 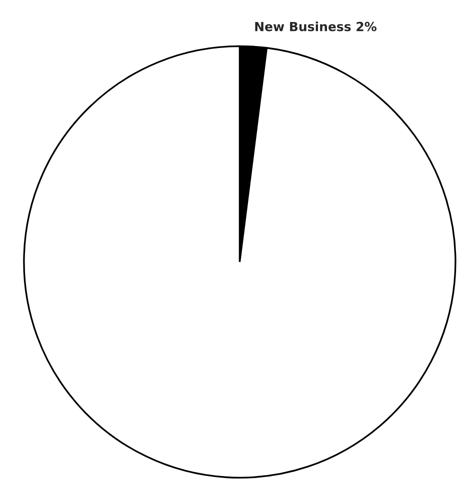 I want to click on slice-label: New Business 2%, so click(x=315, y=27).